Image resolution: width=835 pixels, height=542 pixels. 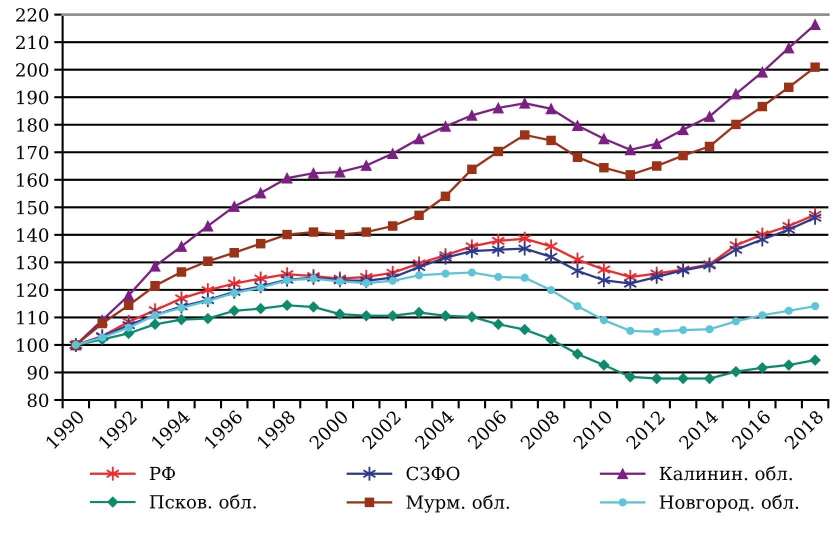 I want to click on y-tick-label: 210, so click(x=32, y=43).